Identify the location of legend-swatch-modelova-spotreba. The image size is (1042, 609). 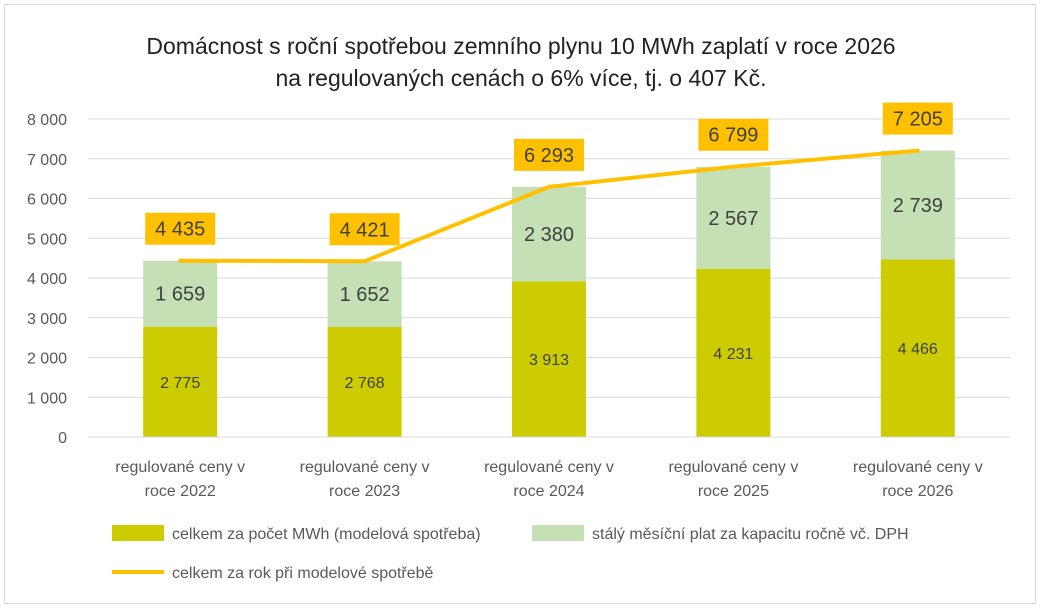
(138, 533).